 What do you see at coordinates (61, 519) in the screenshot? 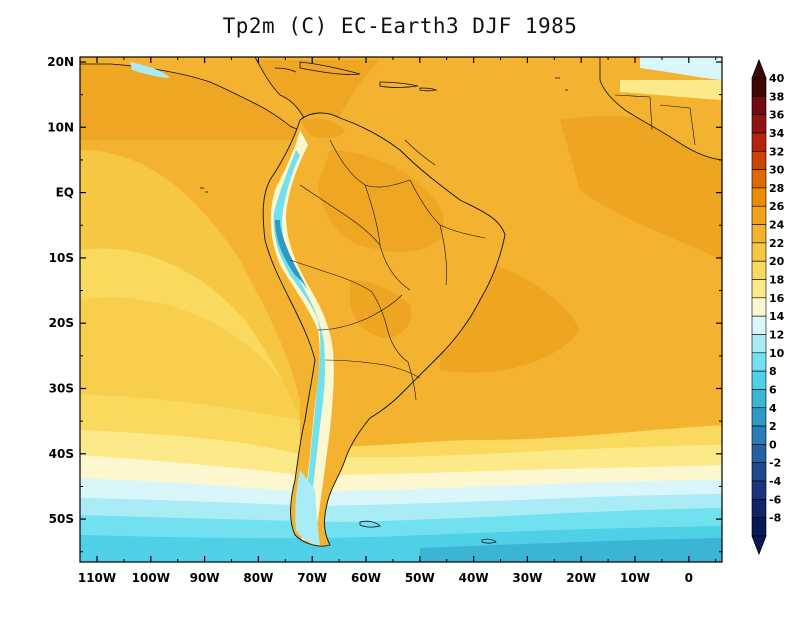
I see `lat-tick-label: 50S` at bounding box center [61, 519].